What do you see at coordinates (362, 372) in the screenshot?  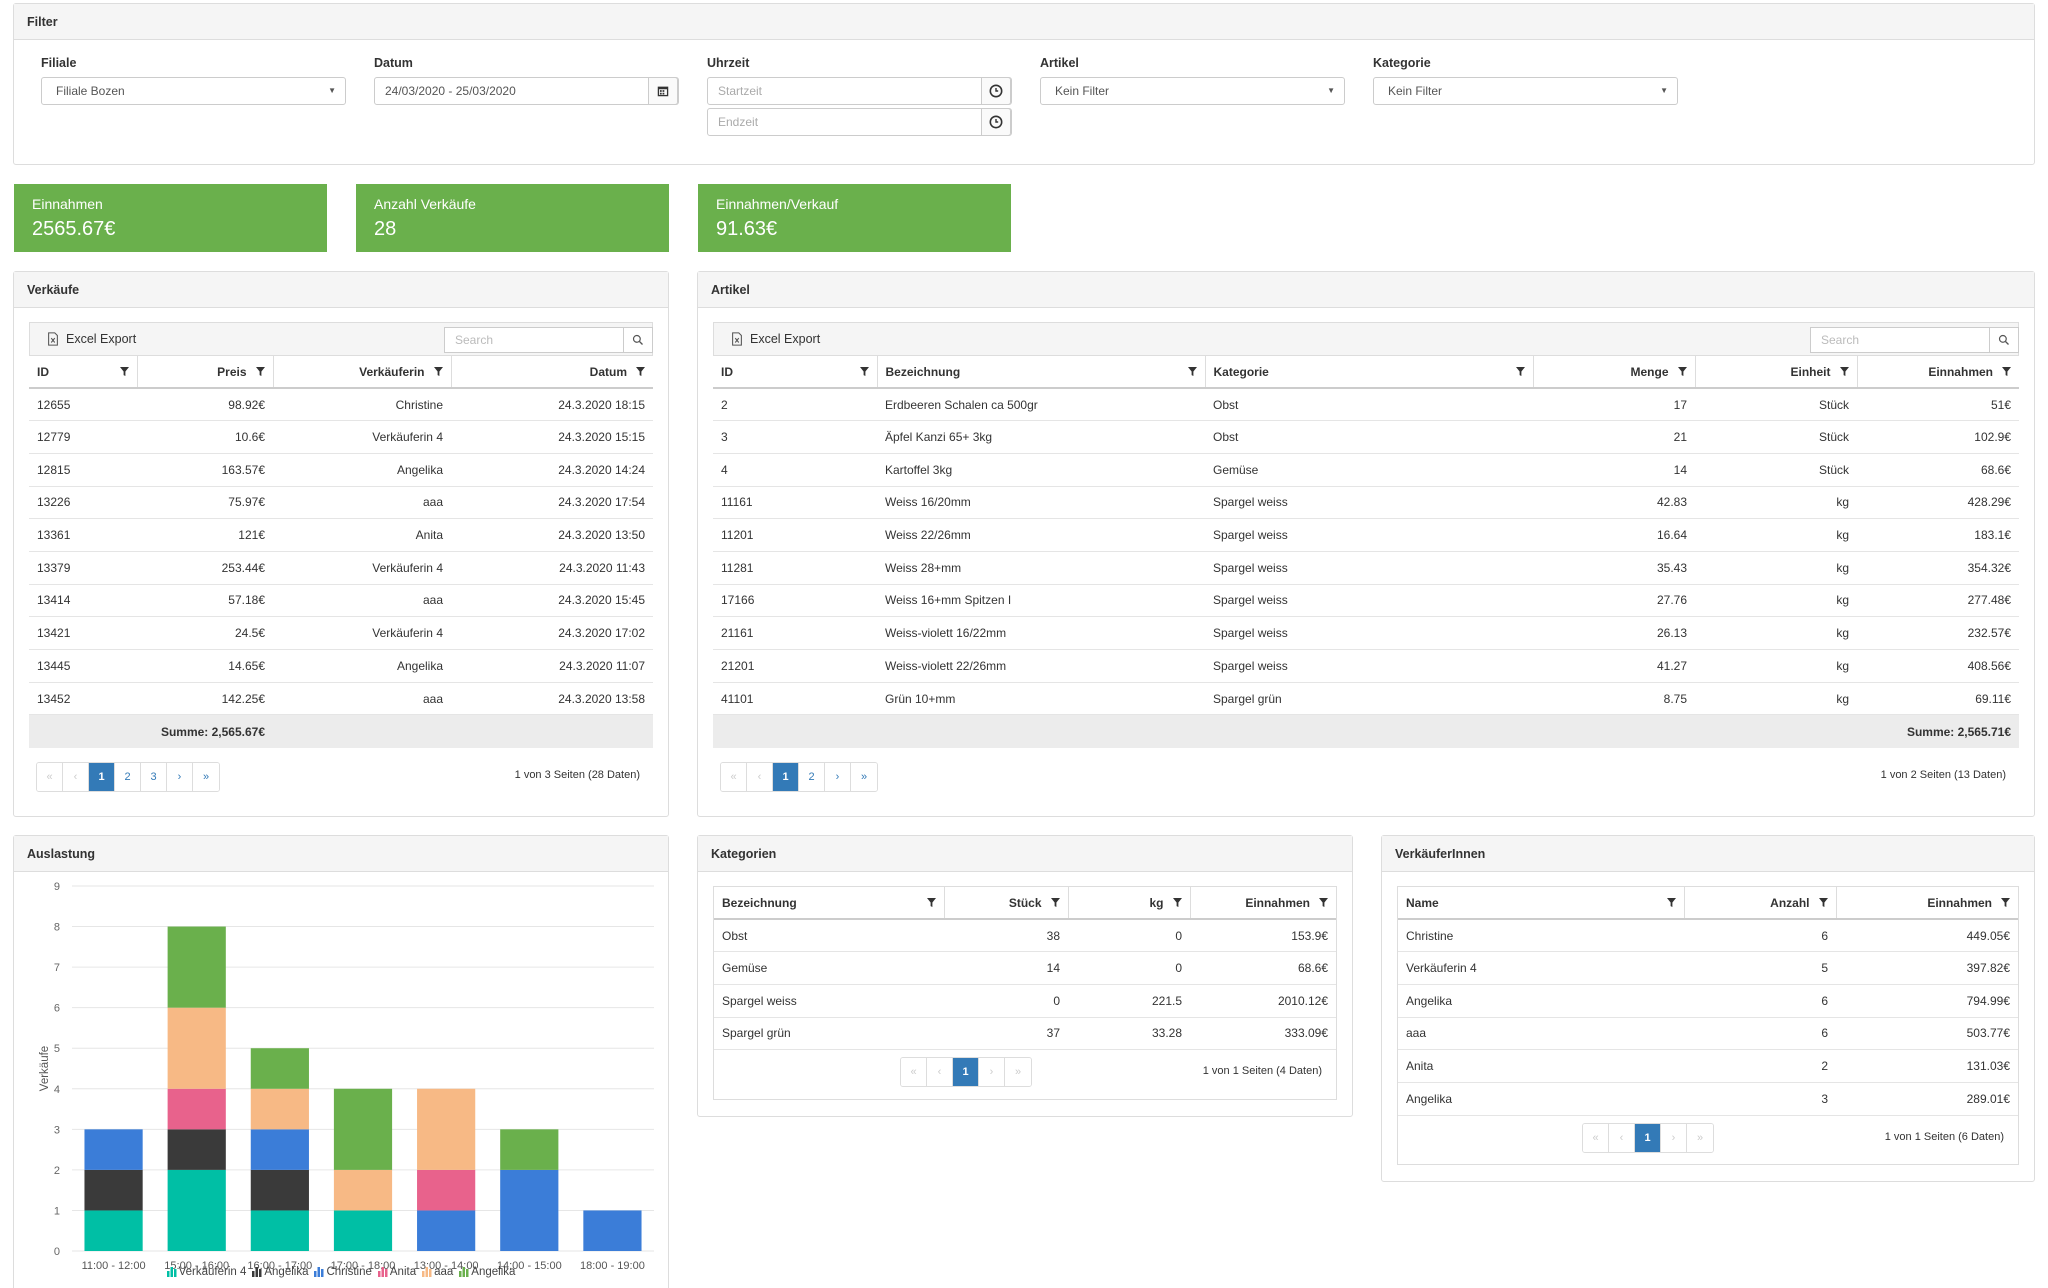 I see `column-header-verkaeuferin: Verkäuferin` at bounding box center [362, 372].